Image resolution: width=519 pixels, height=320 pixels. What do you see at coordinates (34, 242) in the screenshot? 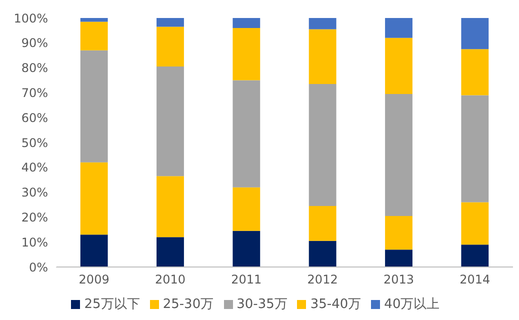
I see `y-tick-label: 10%` at bounding box center [34, 242].